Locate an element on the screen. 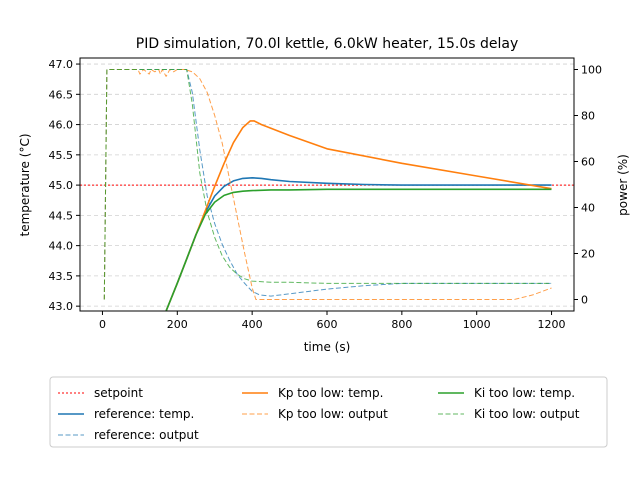 This screenshot has width=638, height=479. y-right-tick-label-60: 60 is located at coordinates (588, 162).